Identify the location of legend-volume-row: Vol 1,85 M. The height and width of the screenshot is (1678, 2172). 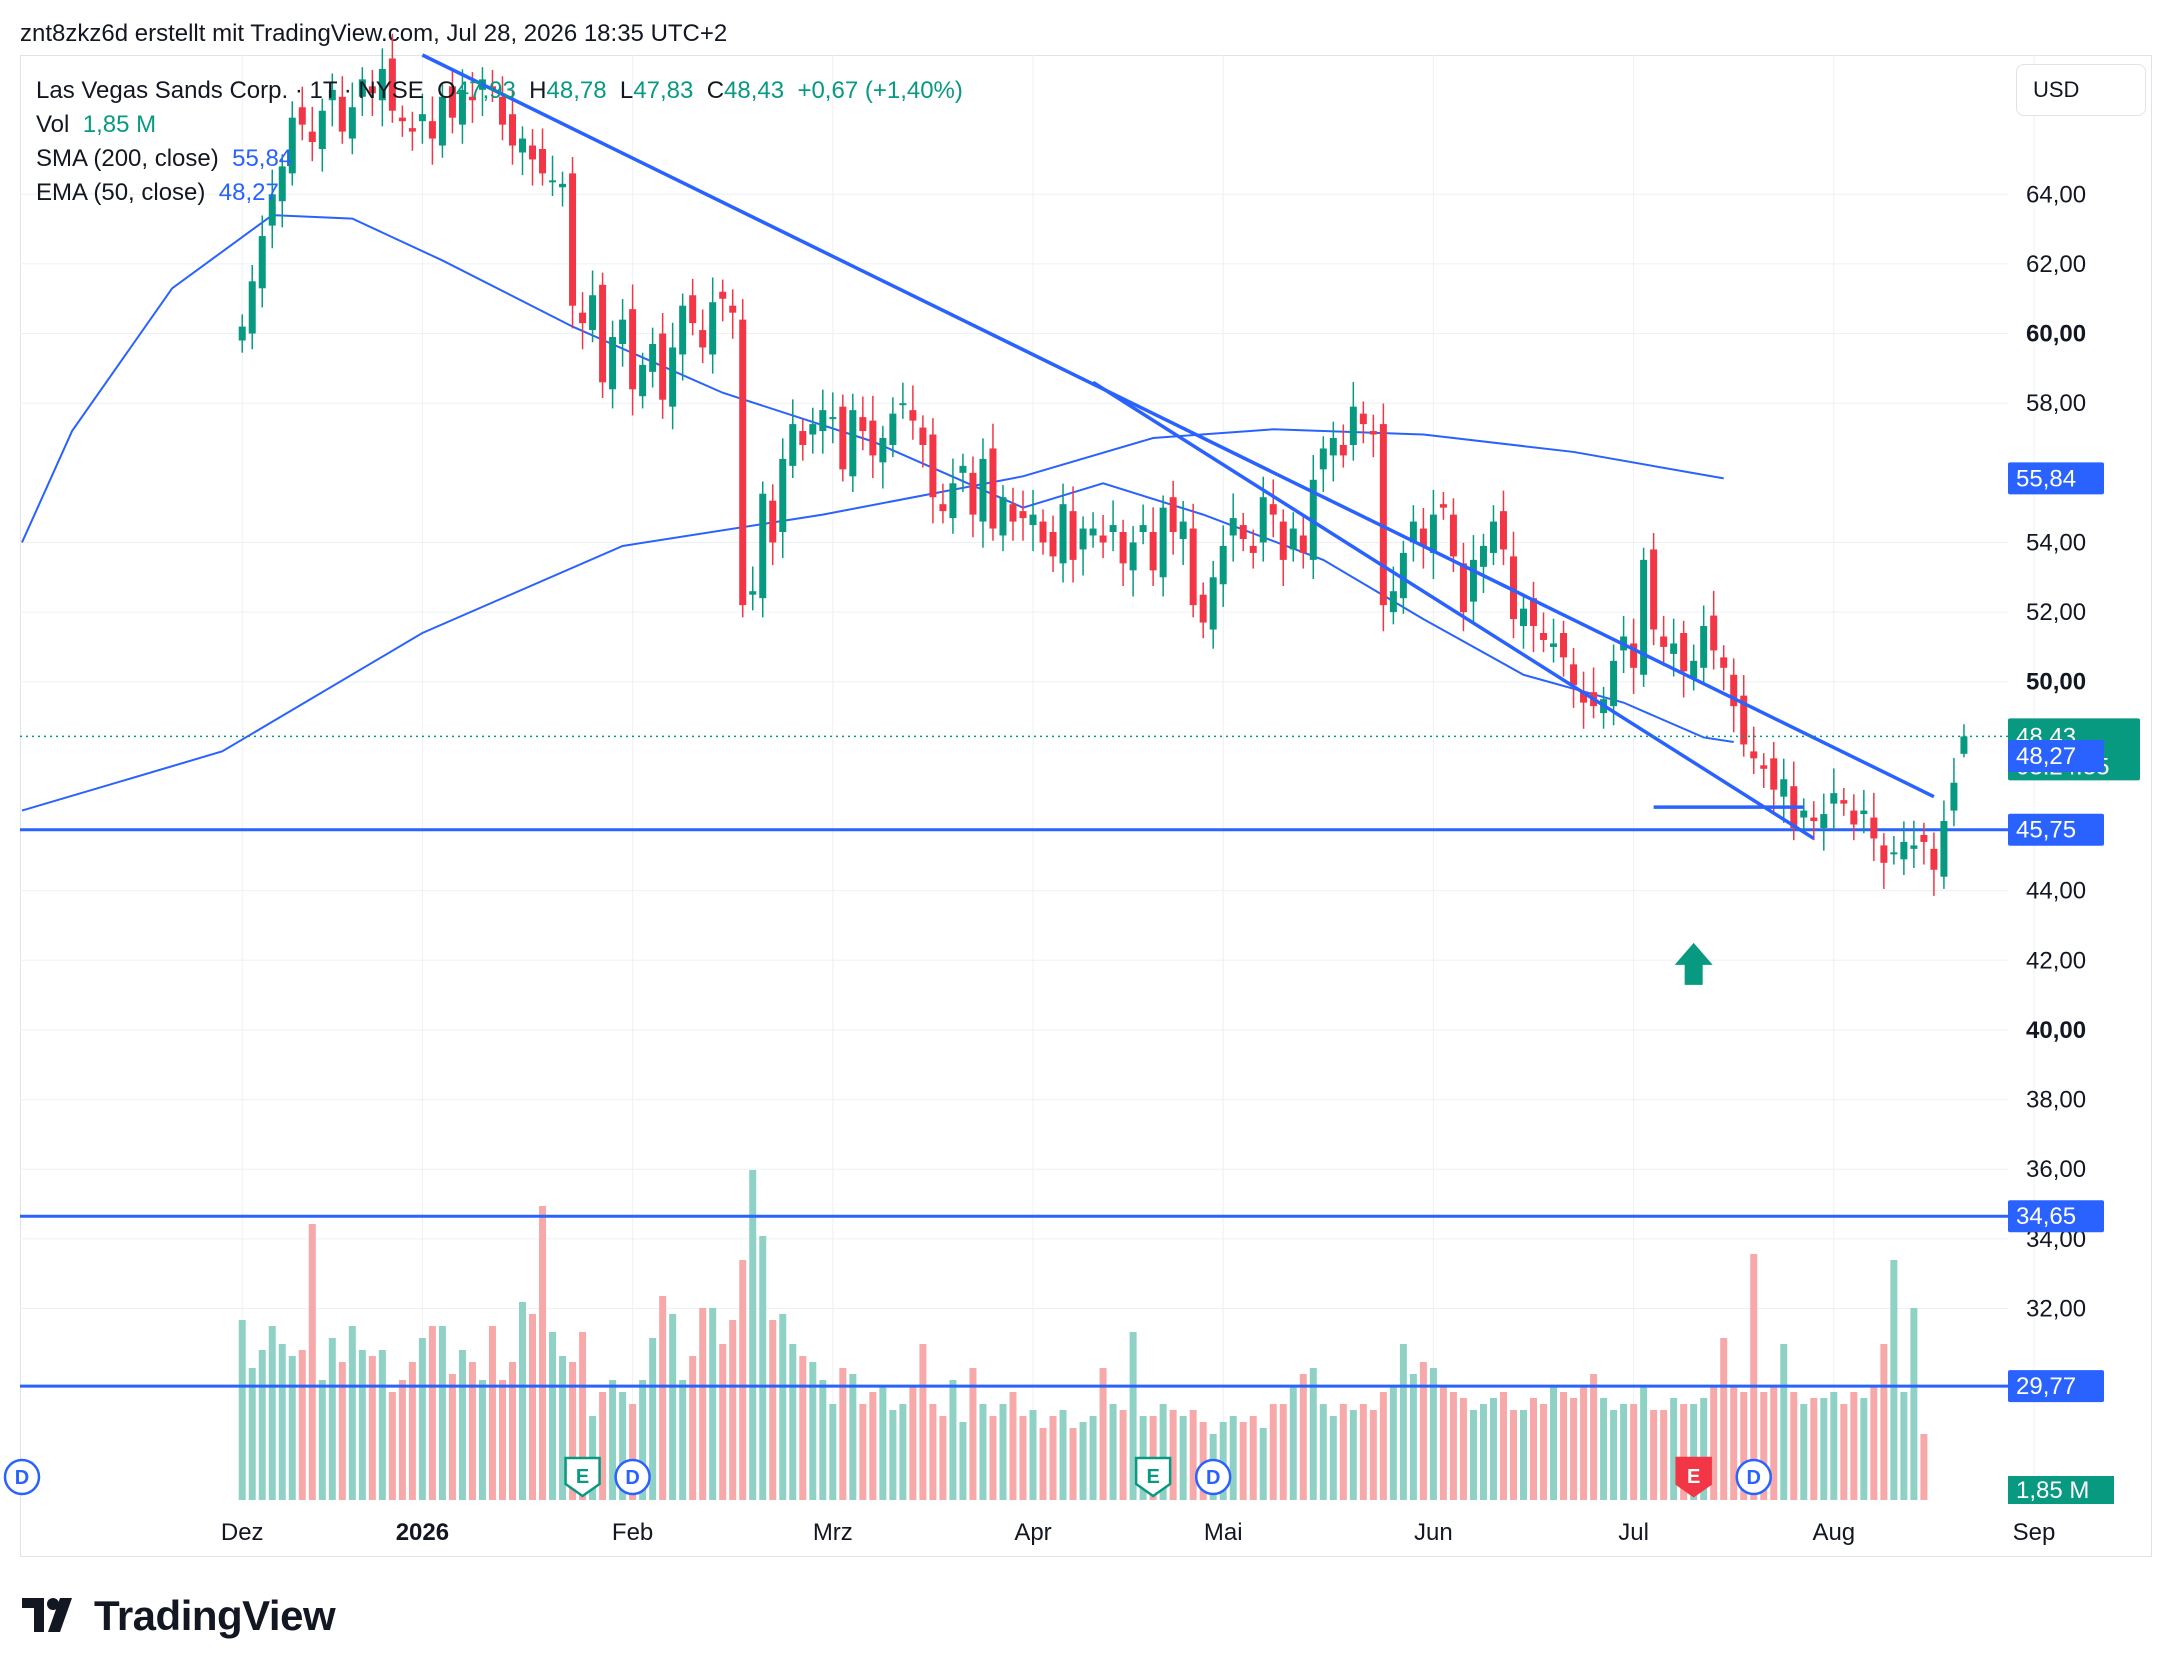
(499, 125).